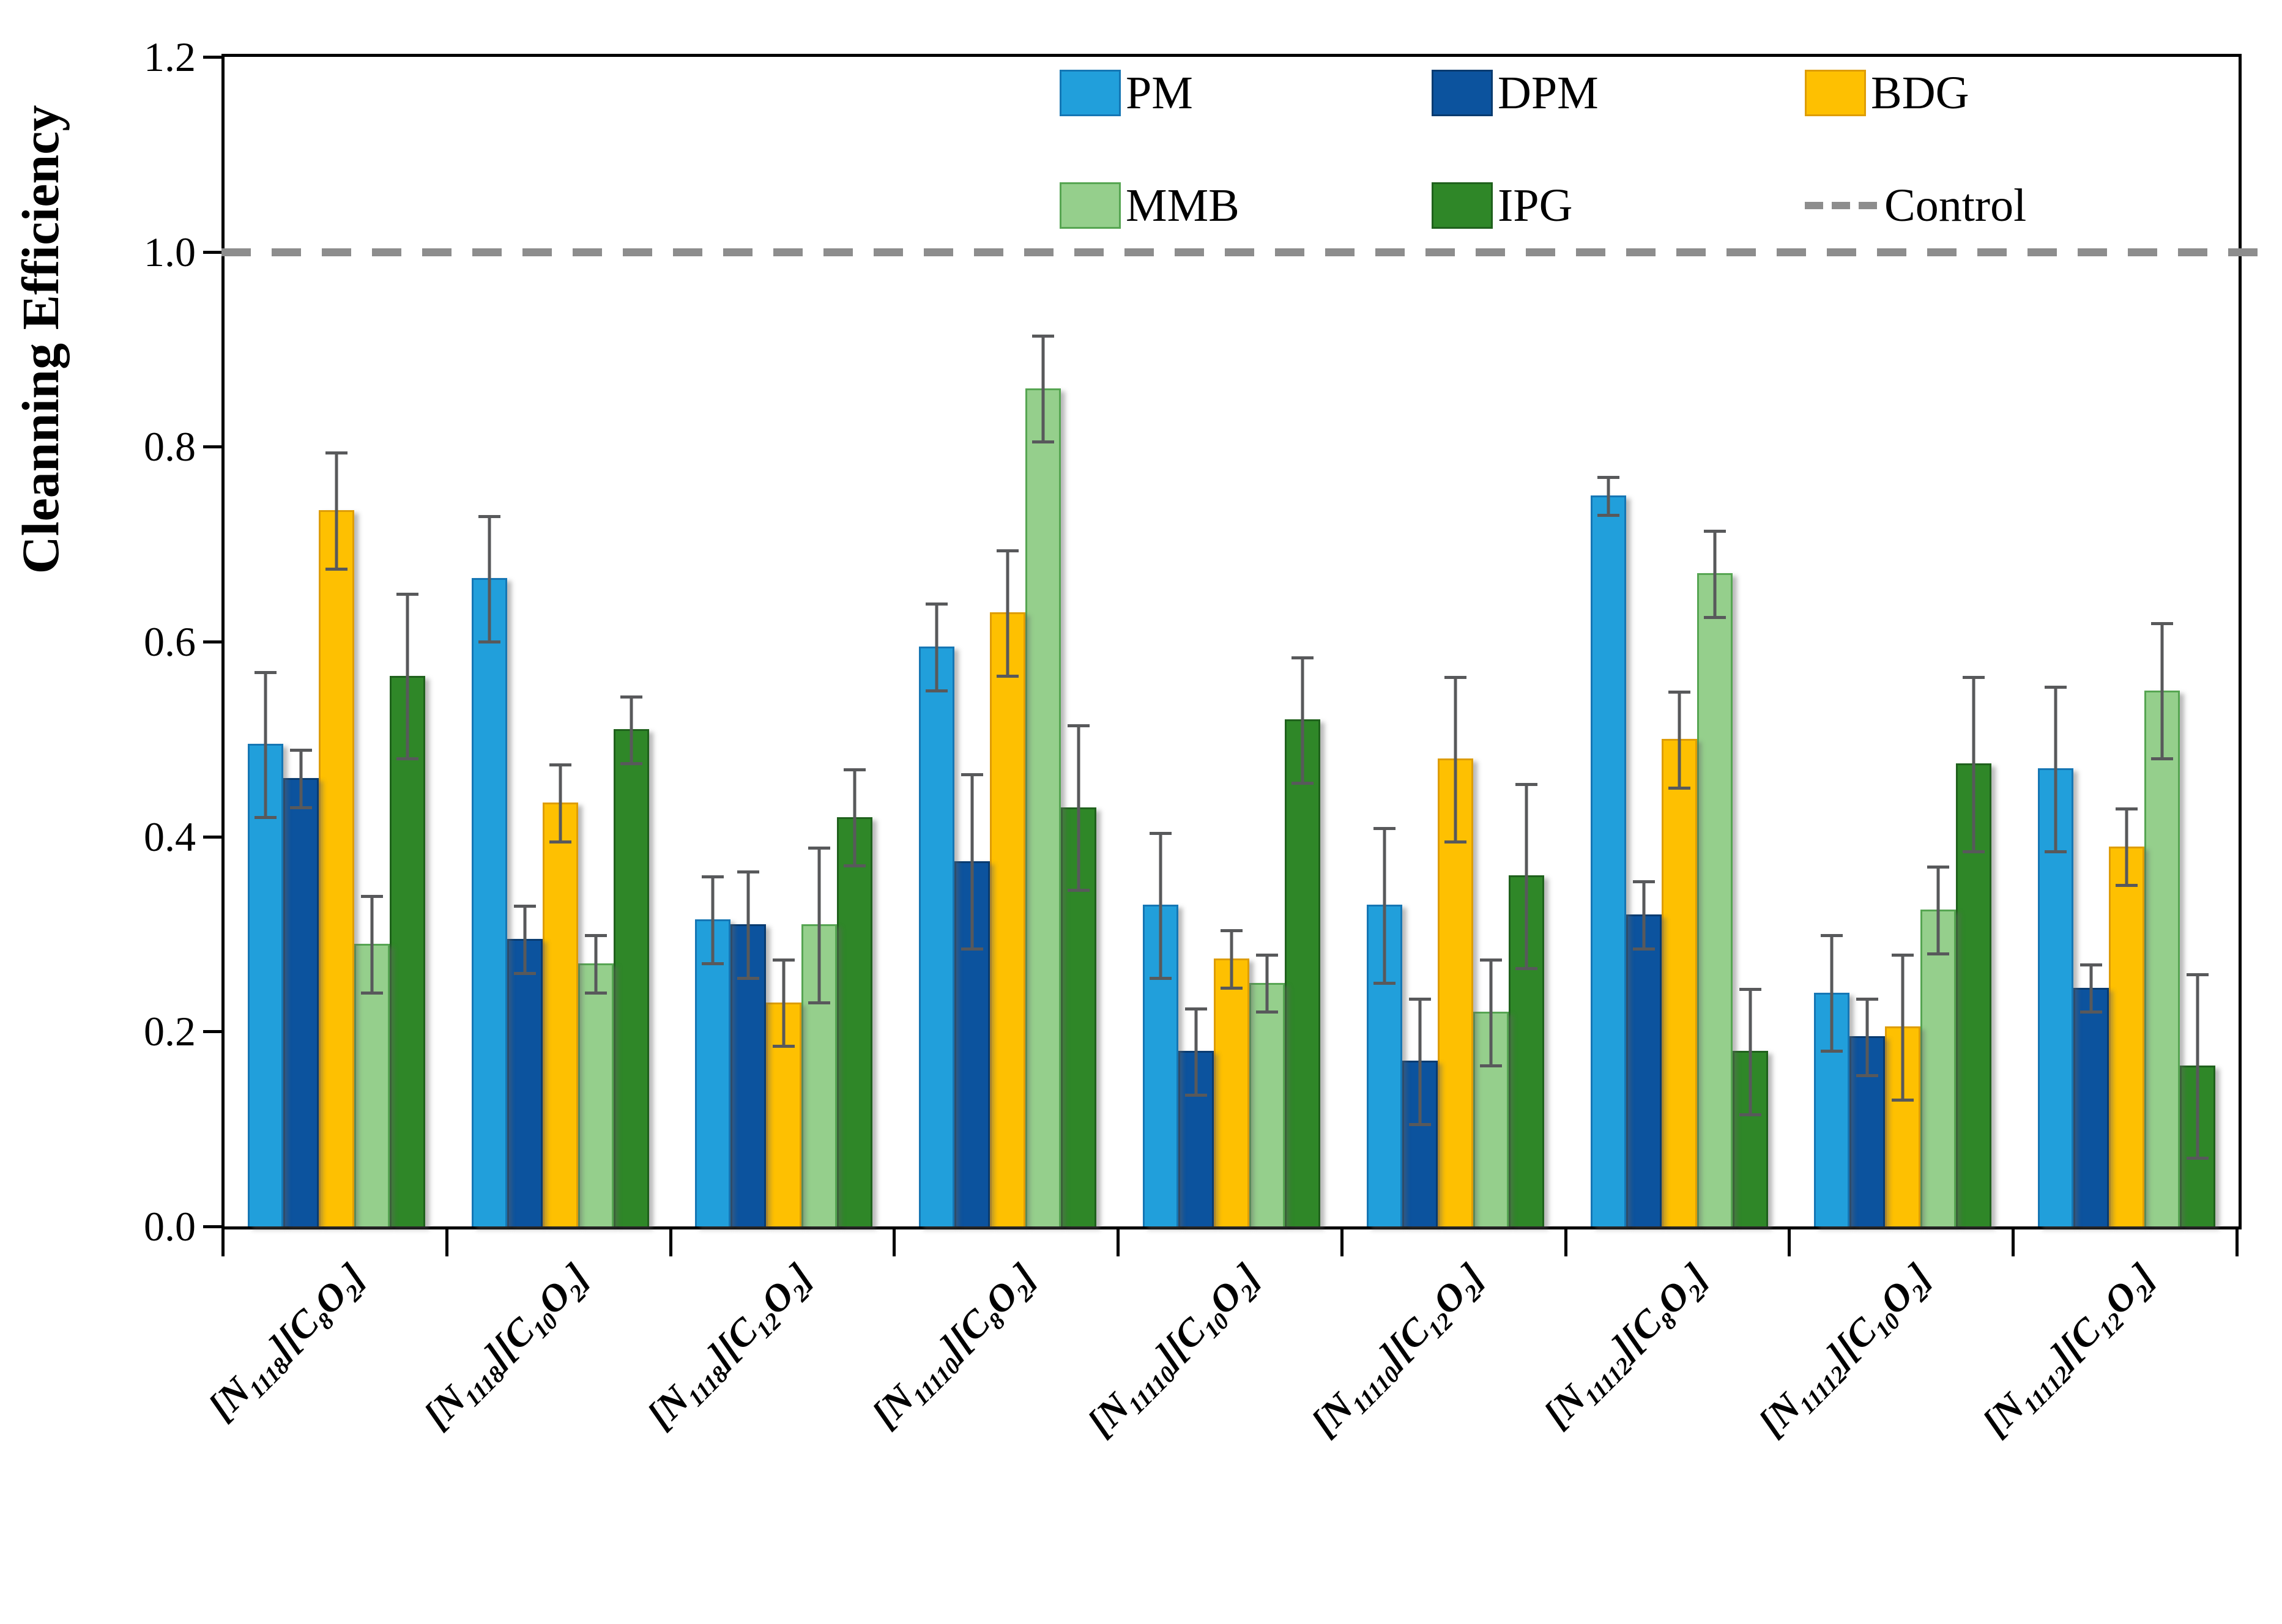  Describe the element at coordinates (1536, 205) in the screenshot. I see `legend-label-ipg: IPG` at that location.